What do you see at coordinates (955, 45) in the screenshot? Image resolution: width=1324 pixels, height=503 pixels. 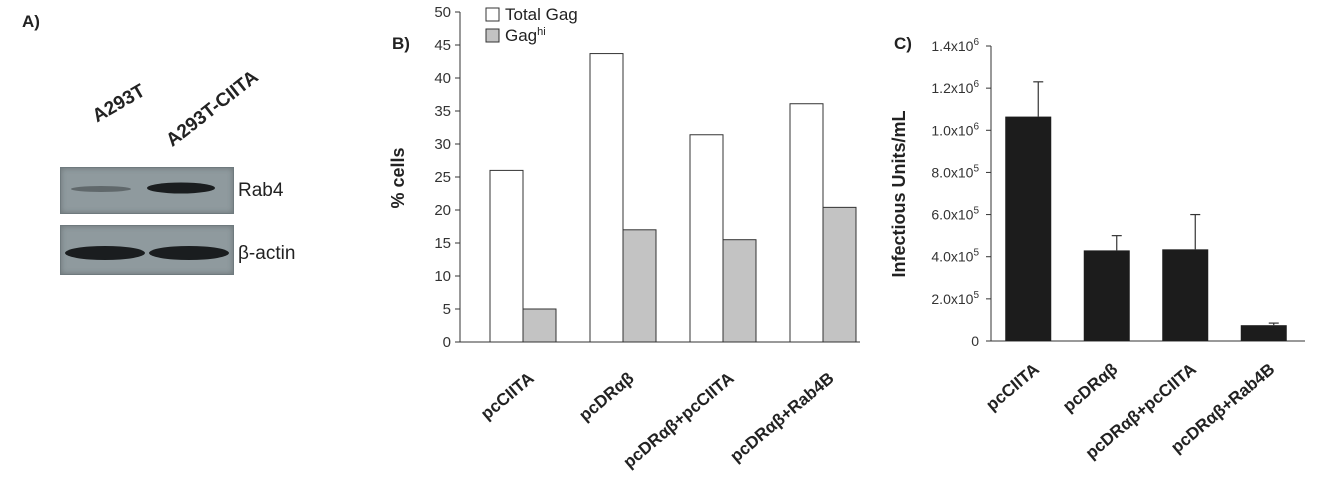 I see `y-tick-label: 1.4x10⁶` at bounding box center [955, 45].